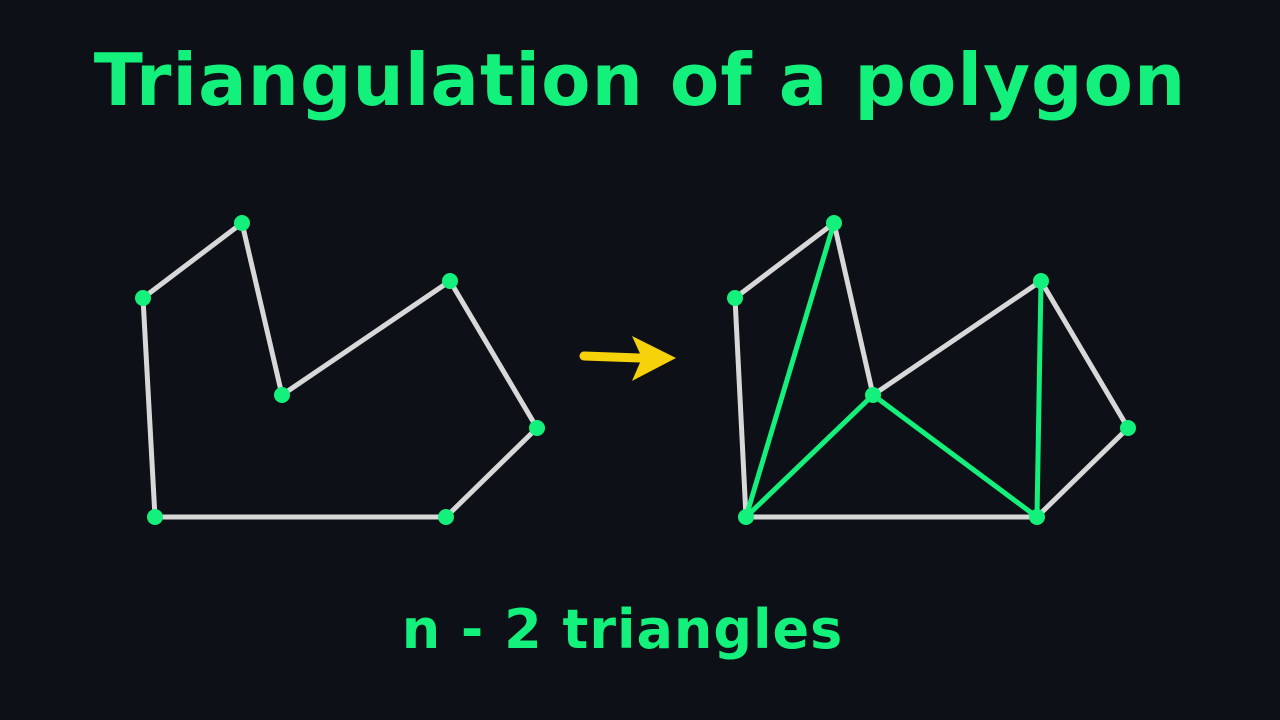 The width and height of the screenshot is (1280, 720). Describe the element at coordinates (622, 629) in the screenshot. I see `triangle-count-caption: n - 2 triangles` at that location.